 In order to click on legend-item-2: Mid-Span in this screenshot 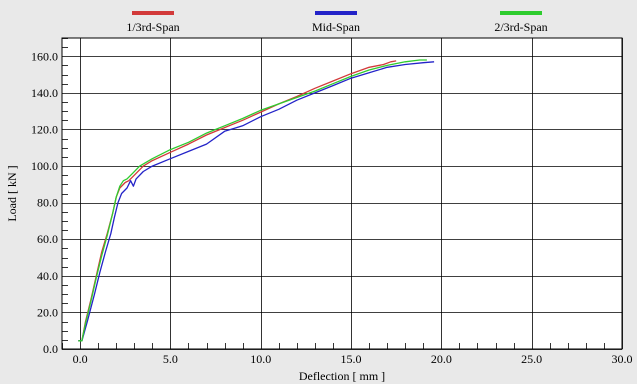, I will do `click(336, 22)`.